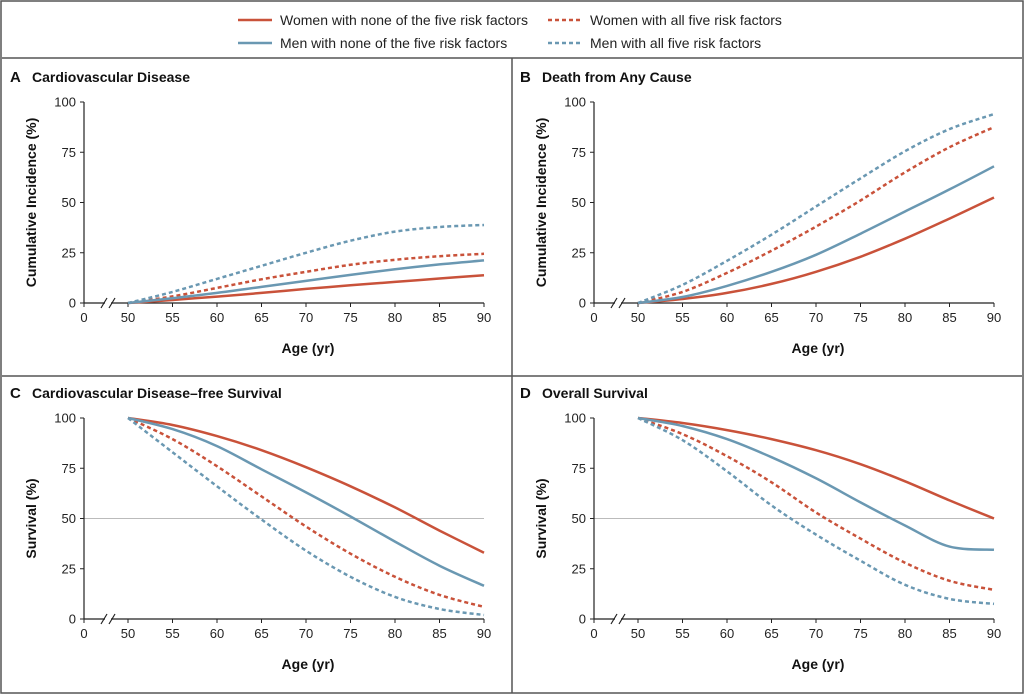 This screenshot has height=694, width=1024. What do you see at coordinates (525, 77) in the screenshot?
I see `panel-letter: B` at bounding box center [525, 77].